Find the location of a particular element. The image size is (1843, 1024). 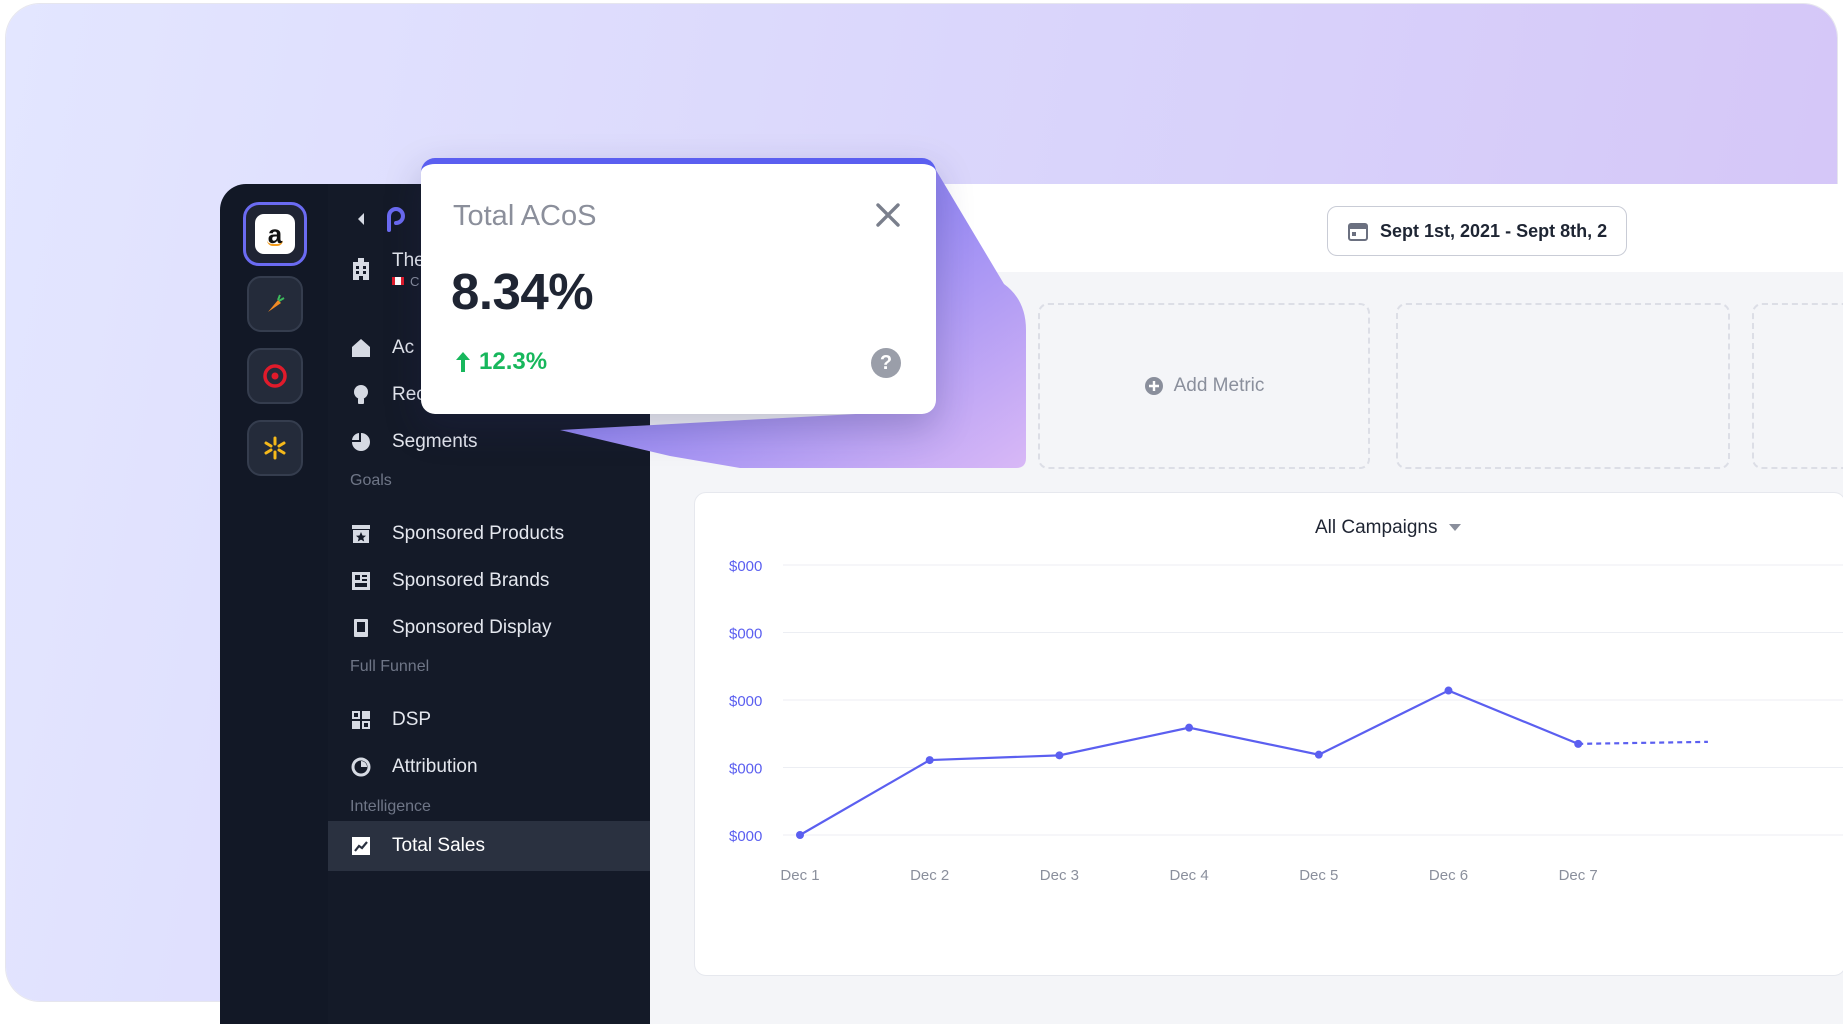

nav-item-sponsored-display: Sponsored Display is located at coordinates (489, 628).